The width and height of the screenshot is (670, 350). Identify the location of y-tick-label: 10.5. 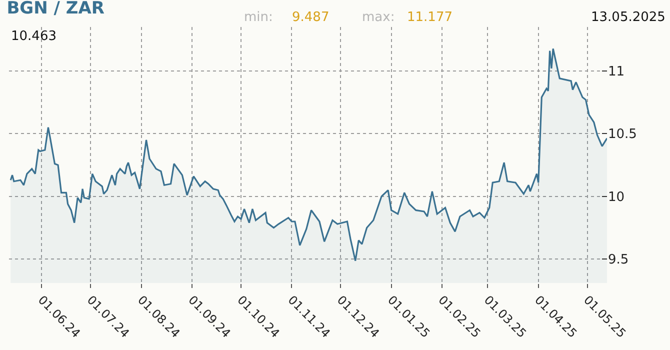
(622, 134).